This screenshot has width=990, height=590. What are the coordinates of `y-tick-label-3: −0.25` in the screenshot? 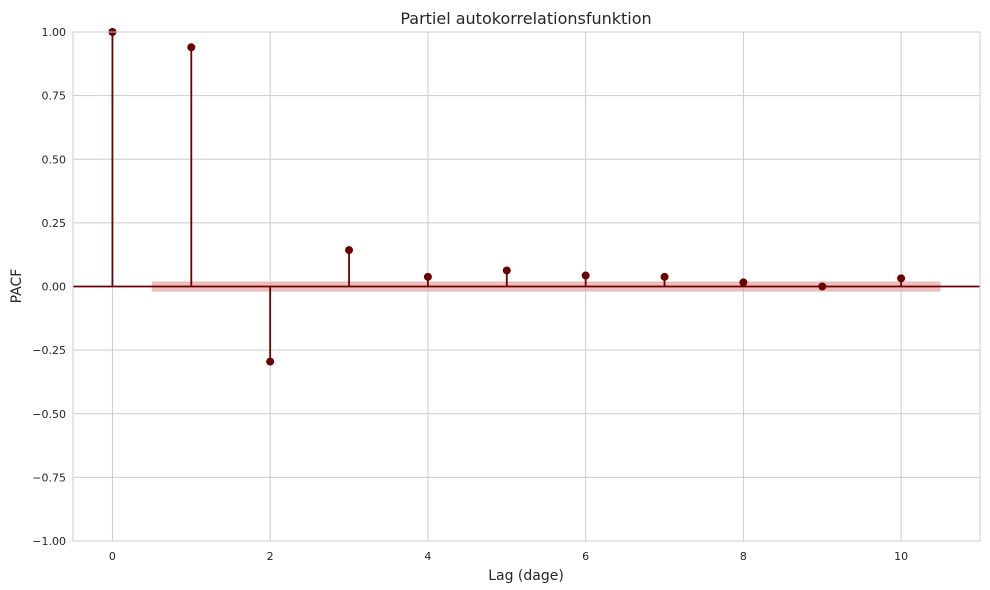 It's located at (49, 350).